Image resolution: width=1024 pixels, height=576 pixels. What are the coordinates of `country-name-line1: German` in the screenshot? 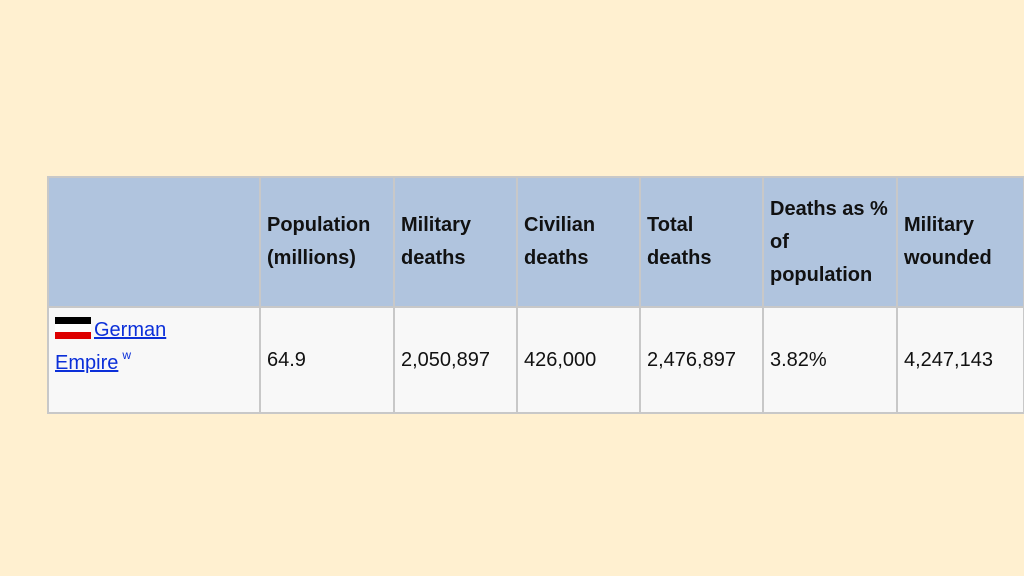 It's located at (130, 330).